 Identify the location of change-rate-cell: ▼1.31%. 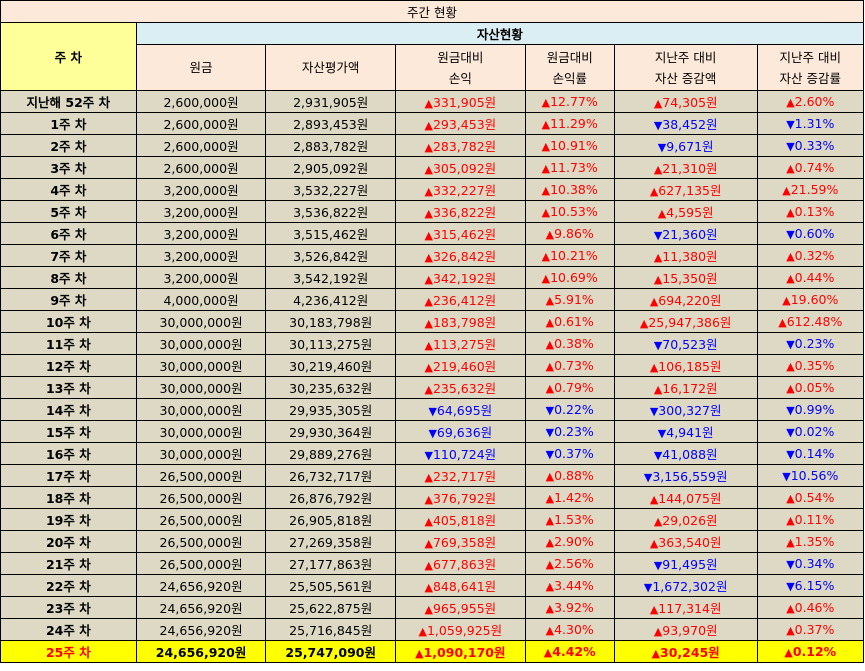
(810, 123).